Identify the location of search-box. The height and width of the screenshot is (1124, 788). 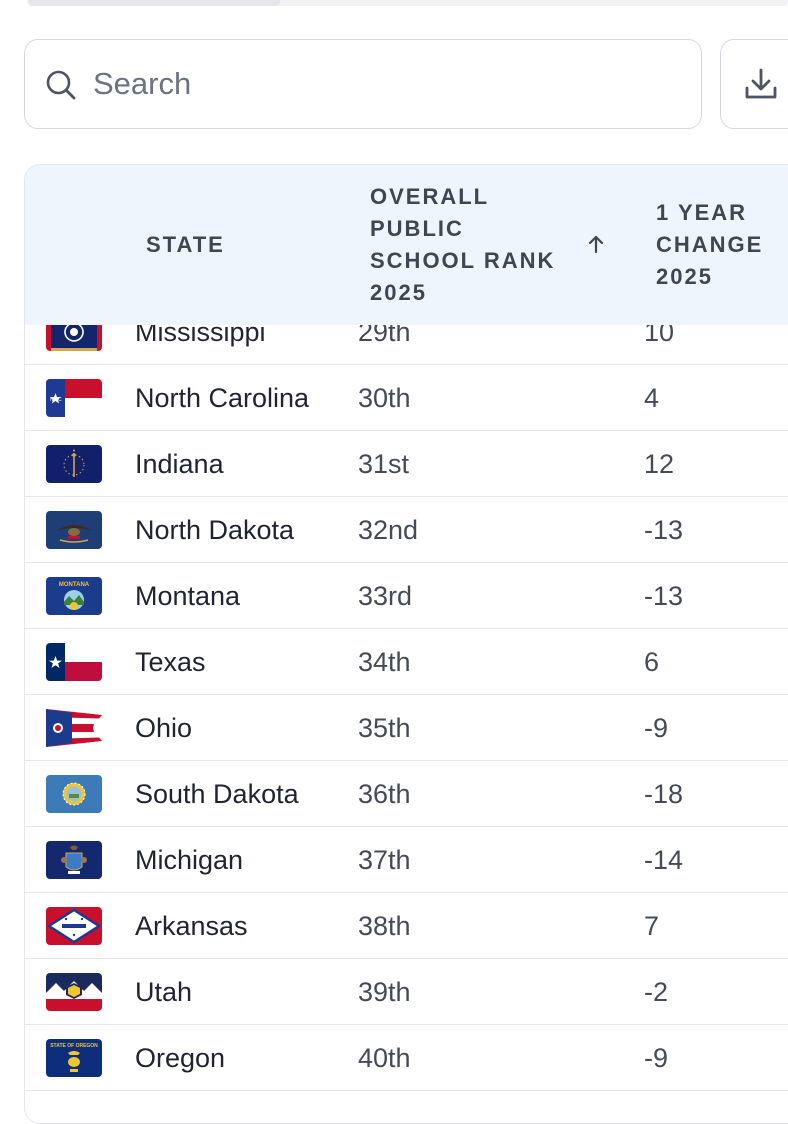
(363, 84).